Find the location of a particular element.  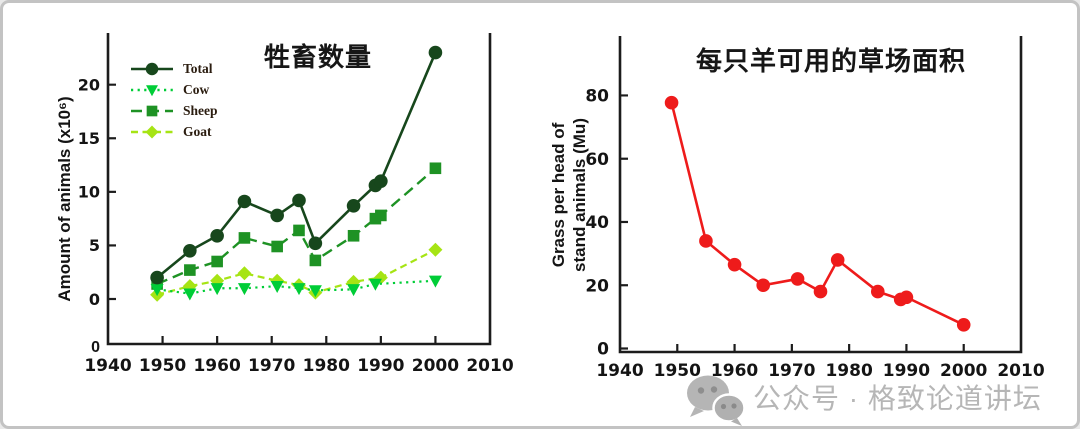

right-y-axis-label: Grass per head of stand animals (Mu) is located at coordinates (569, 195).